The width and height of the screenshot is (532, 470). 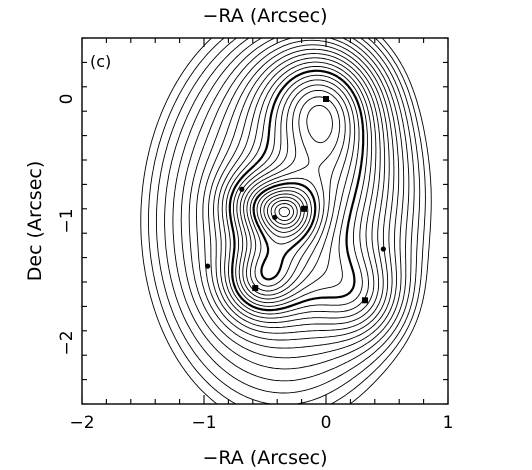 What do you see at coordinates (203, 423) in the screenshot?
I see `x-tick-label: −1` at bounding box center [203, 423].